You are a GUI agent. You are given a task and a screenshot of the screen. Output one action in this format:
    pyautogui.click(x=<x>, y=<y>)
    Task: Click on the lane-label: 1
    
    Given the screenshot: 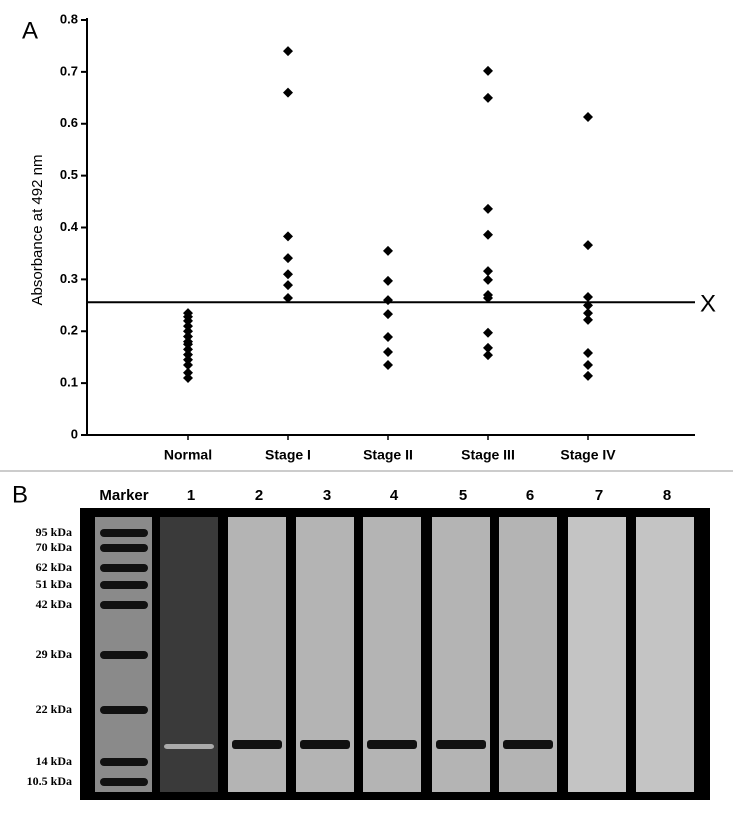 What is the action you would take?
    pyautogui.click(x=191, y=495)
    